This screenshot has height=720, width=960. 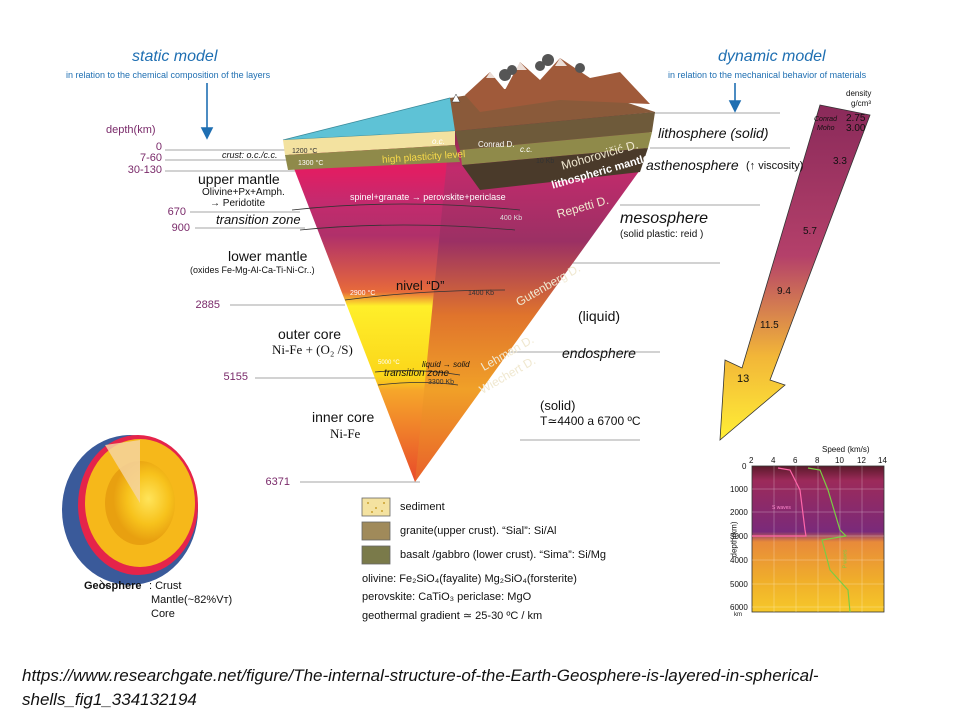 What do you see at coordinates (744, 466) in the screenshot?
I see `speed-y-tick: 0` at bounding box center [744, 466].